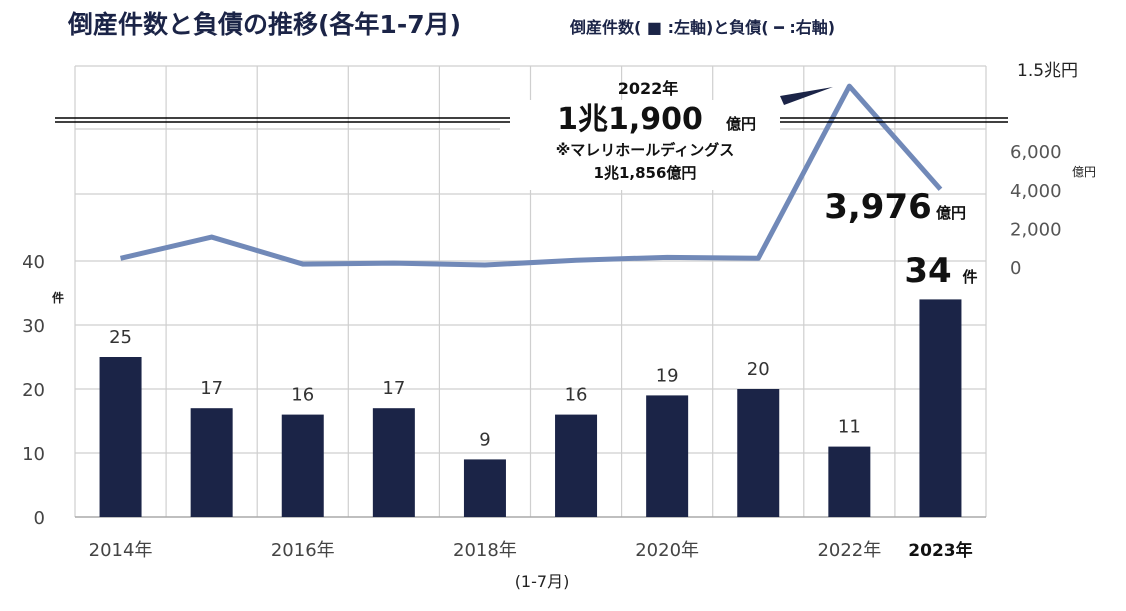 The image size is (1126, 611). What do you see at coordinates (39, 518) in the screenshot?
I see `left-tick-label: 0` at bounding box center [39, 518].